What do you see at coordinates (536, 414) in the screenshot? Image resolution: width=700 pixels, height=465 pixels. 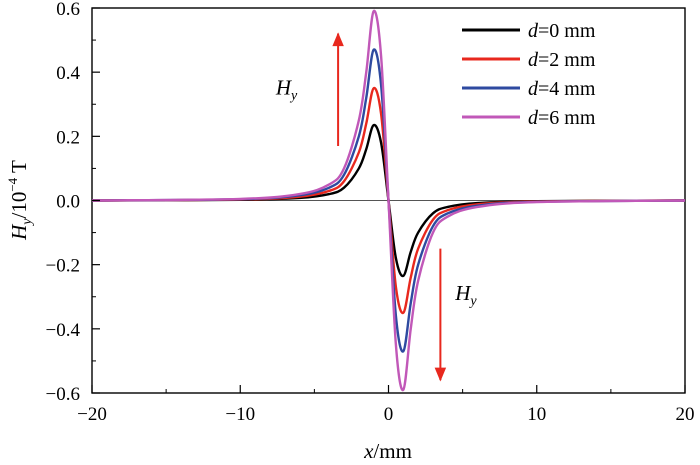 I see `x-tick-label: 10` at bounding box center [536, 414].